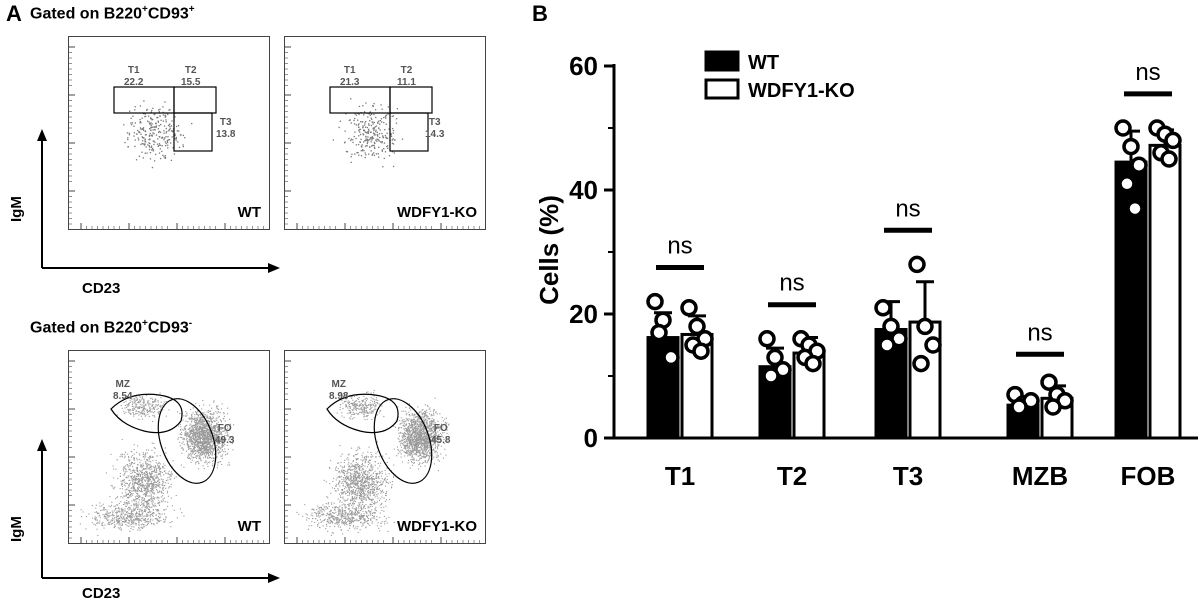  I want to click on gate-label-t3: T3 14.3, so click(435, 128).